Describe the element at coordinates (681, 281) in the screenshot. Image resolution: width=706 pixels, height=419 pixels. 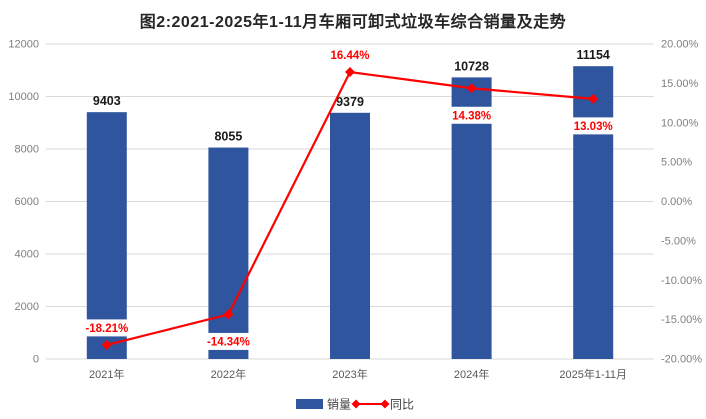
I see `right-axis-tick: -10.00%` at that location.